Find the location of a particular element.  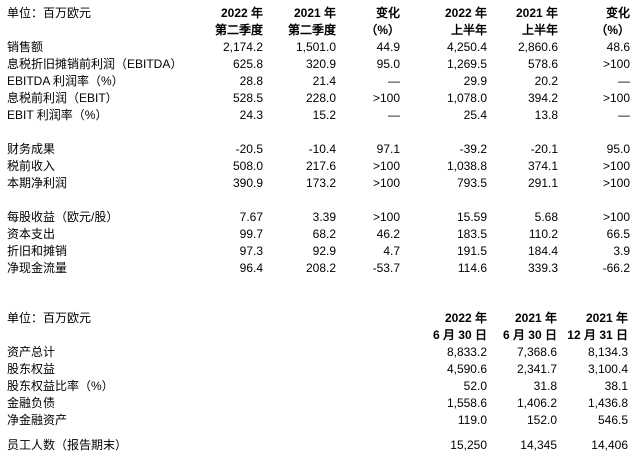

header-line2: 12 月 31 日 is located at coordinates (597, 335).